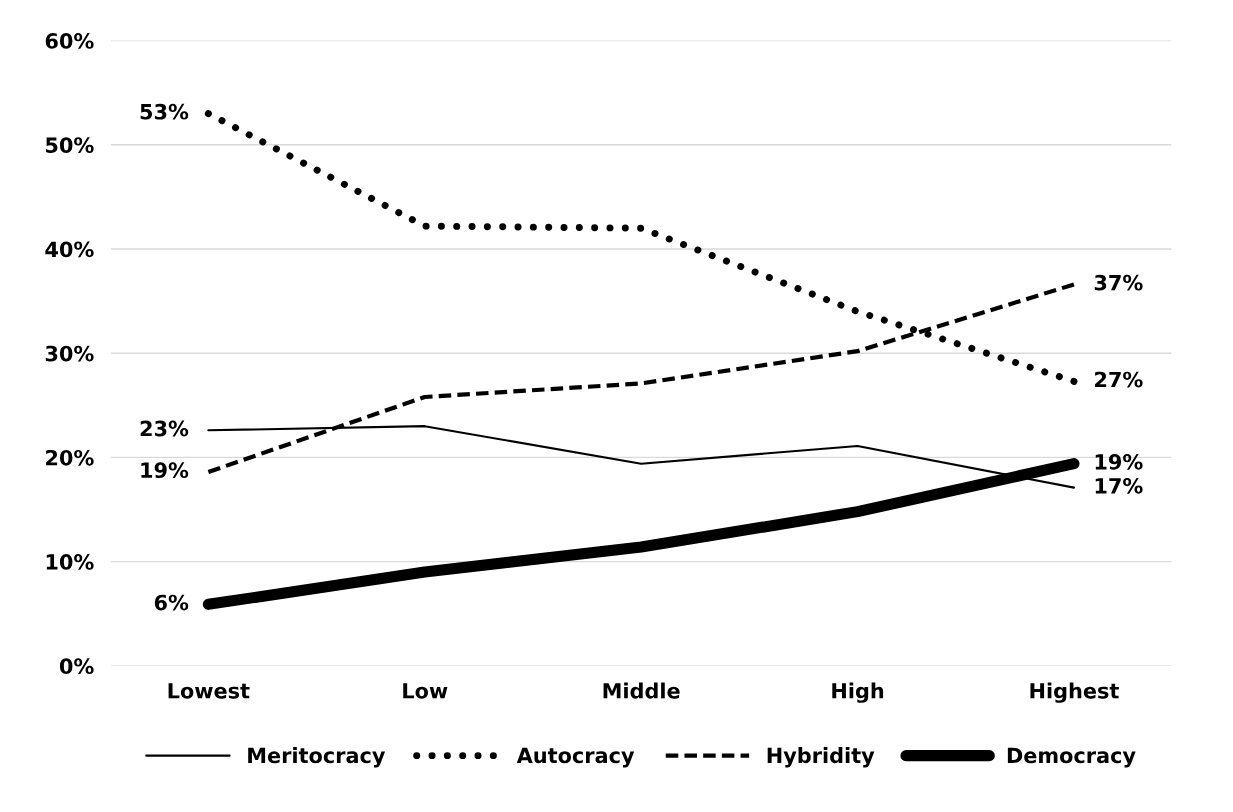 The width and height of the screenshot is (1233, 812). I want to click on data-label: 53%, so click(164, 111).